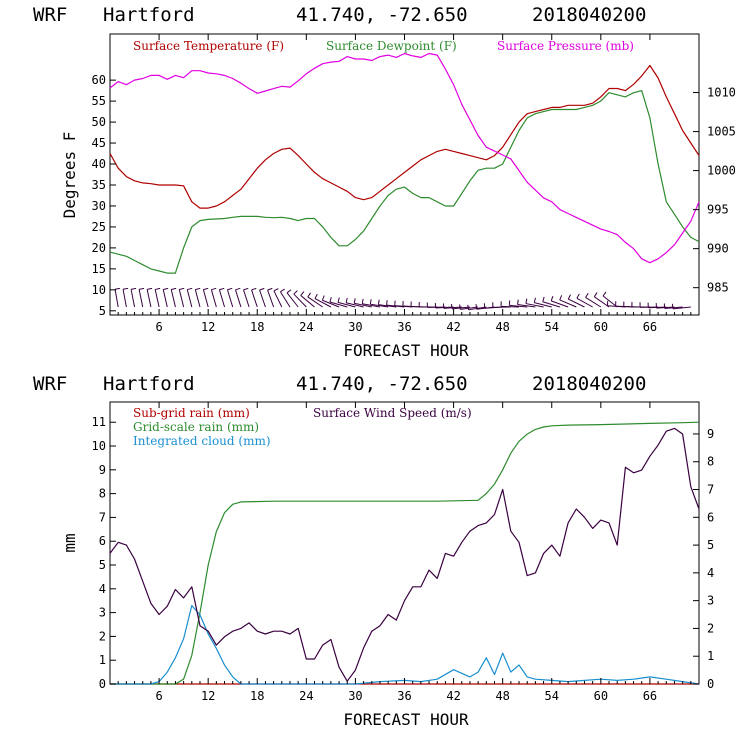 This screenshot has height=740, width=740. I want to click on top-header-coords: 41.740, -72.650, so click(382, 15).